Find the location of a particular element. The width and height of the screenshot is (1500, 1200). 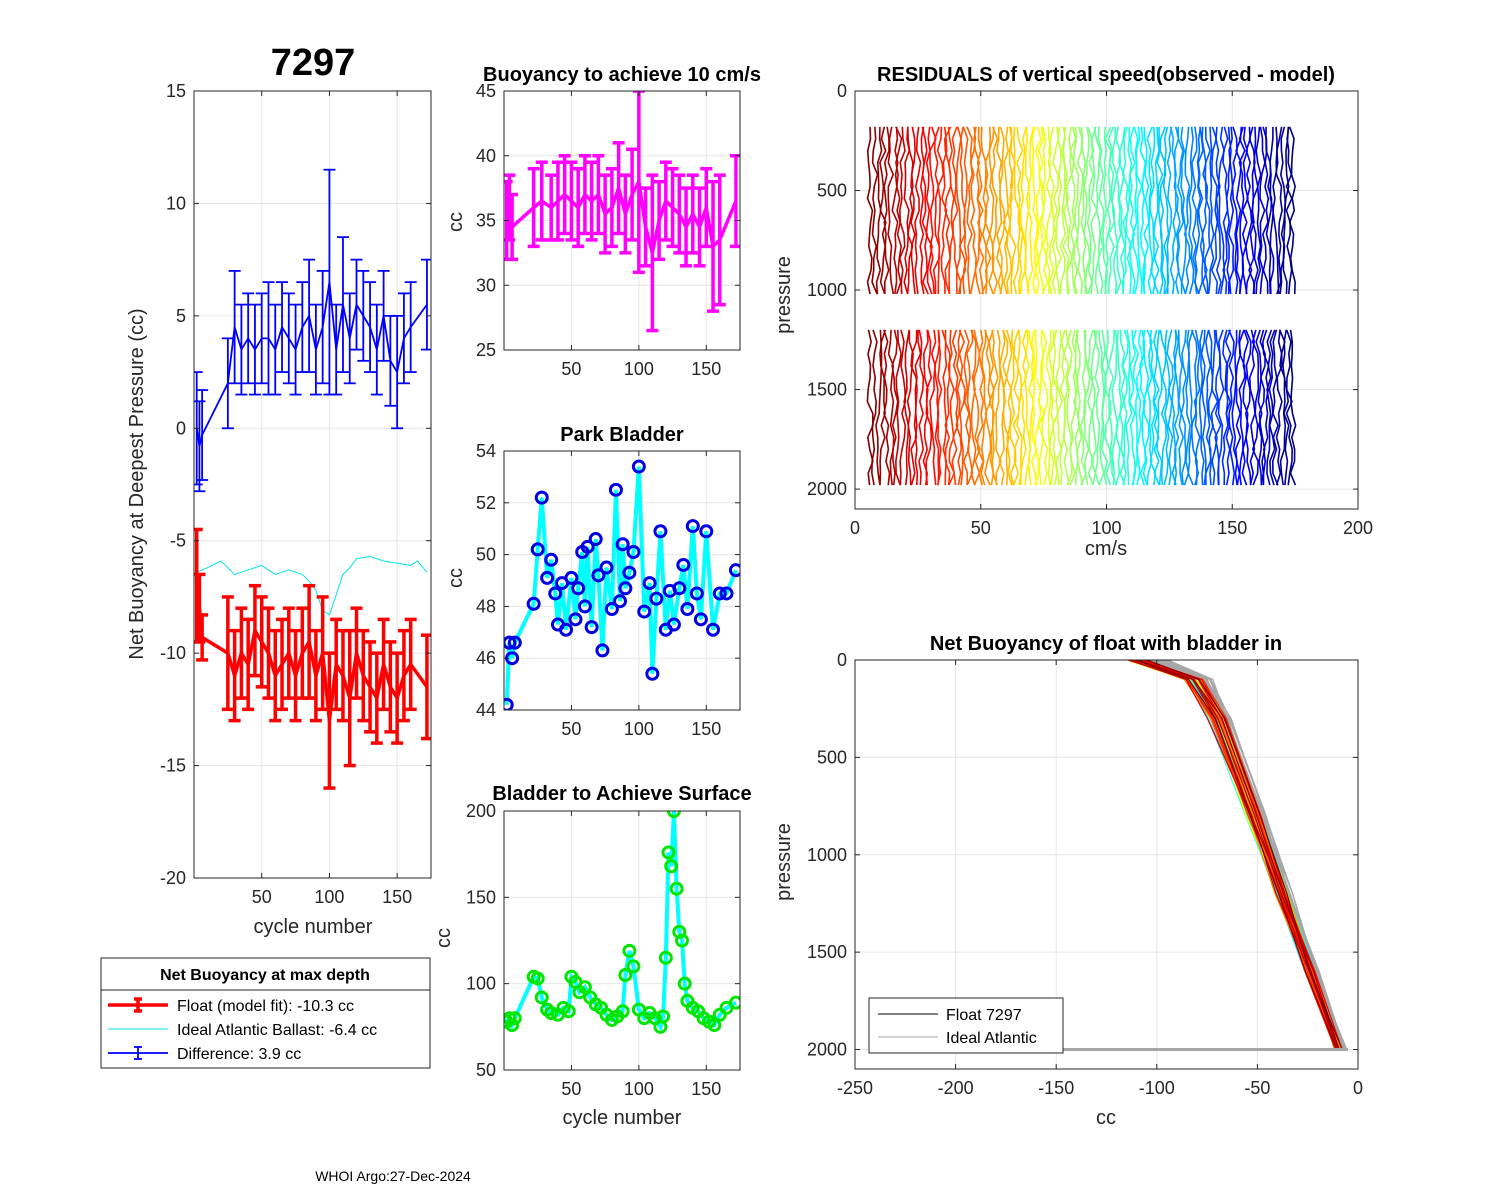

bladder-surface-ytick-label: 150 is located at coordinates (481, 897).